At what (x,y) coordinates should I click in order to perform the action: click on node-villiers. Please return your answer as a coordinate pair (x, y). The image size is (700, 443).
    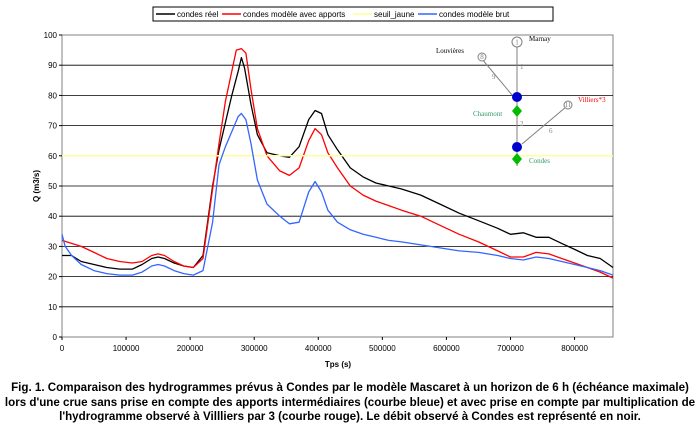
    Looking at the image, I should click on (568, 105).